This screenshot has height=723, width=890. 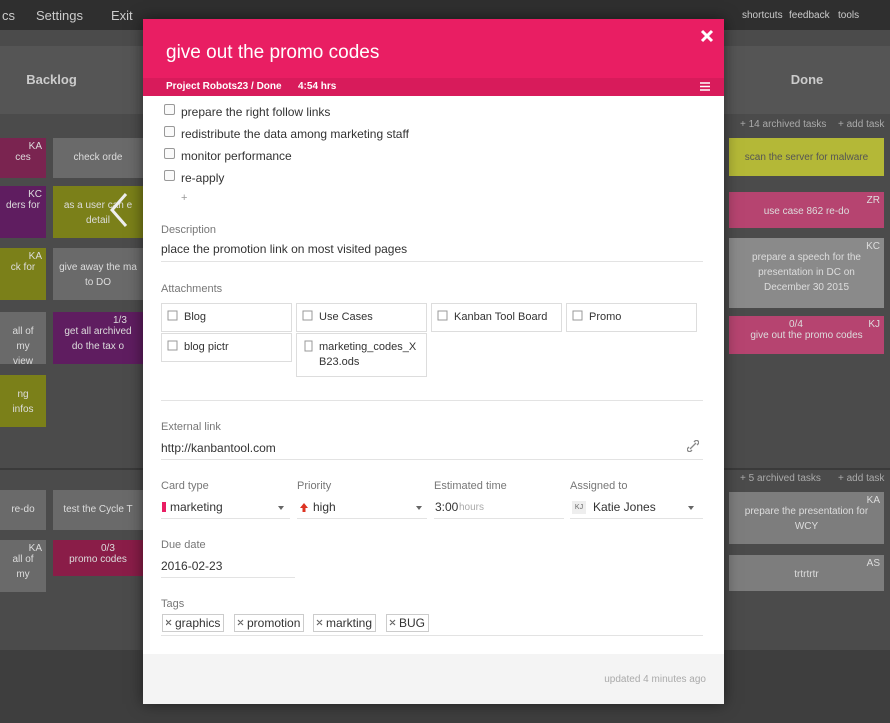 I want to click on avatar: KJ, so click(x=579, y=507).